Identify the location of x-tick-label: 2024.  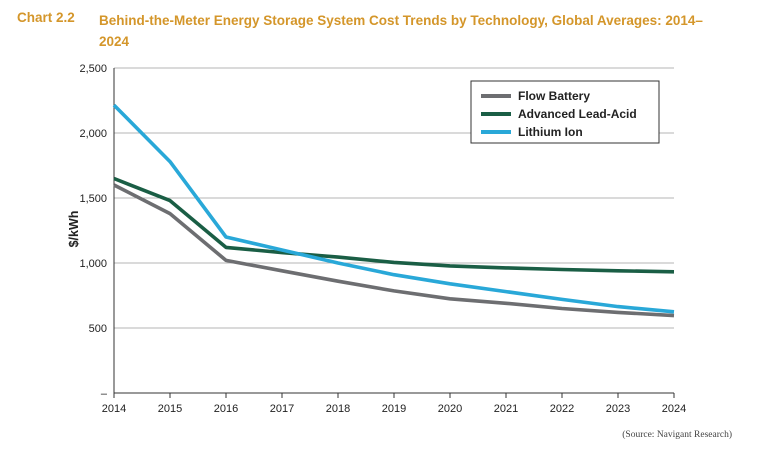
(674, 409).